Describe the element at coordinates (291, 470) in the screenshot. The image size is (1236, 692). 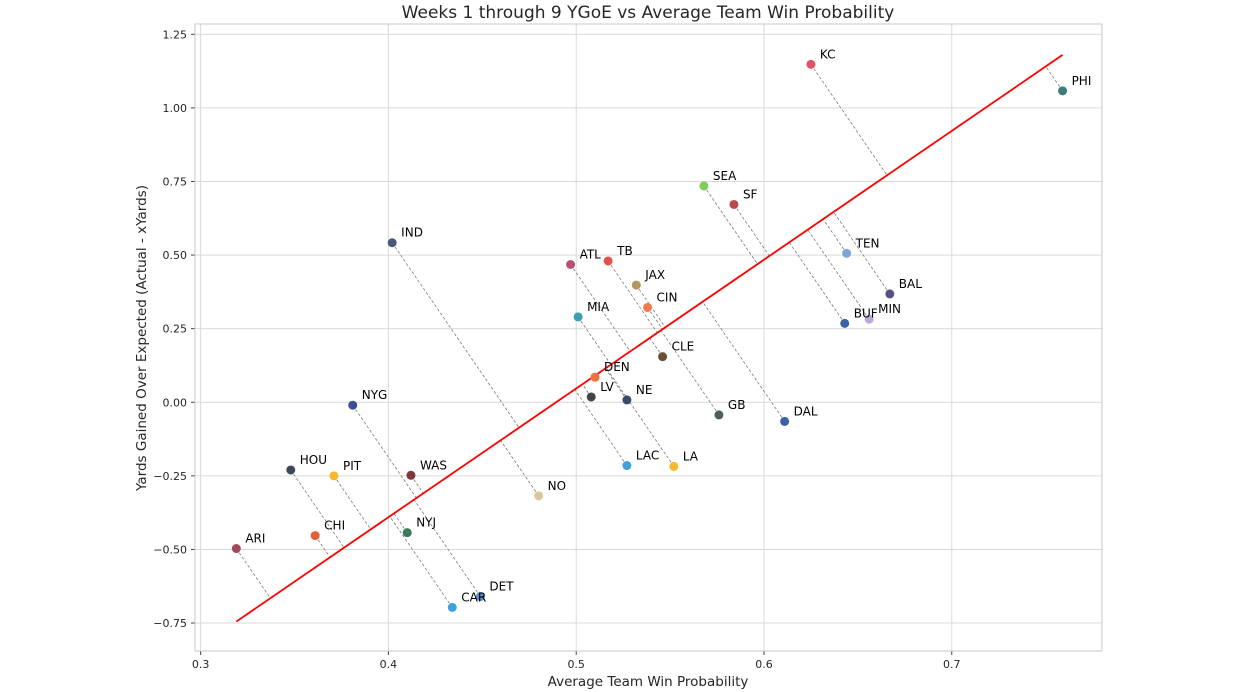
I see `point-hou` at that location.